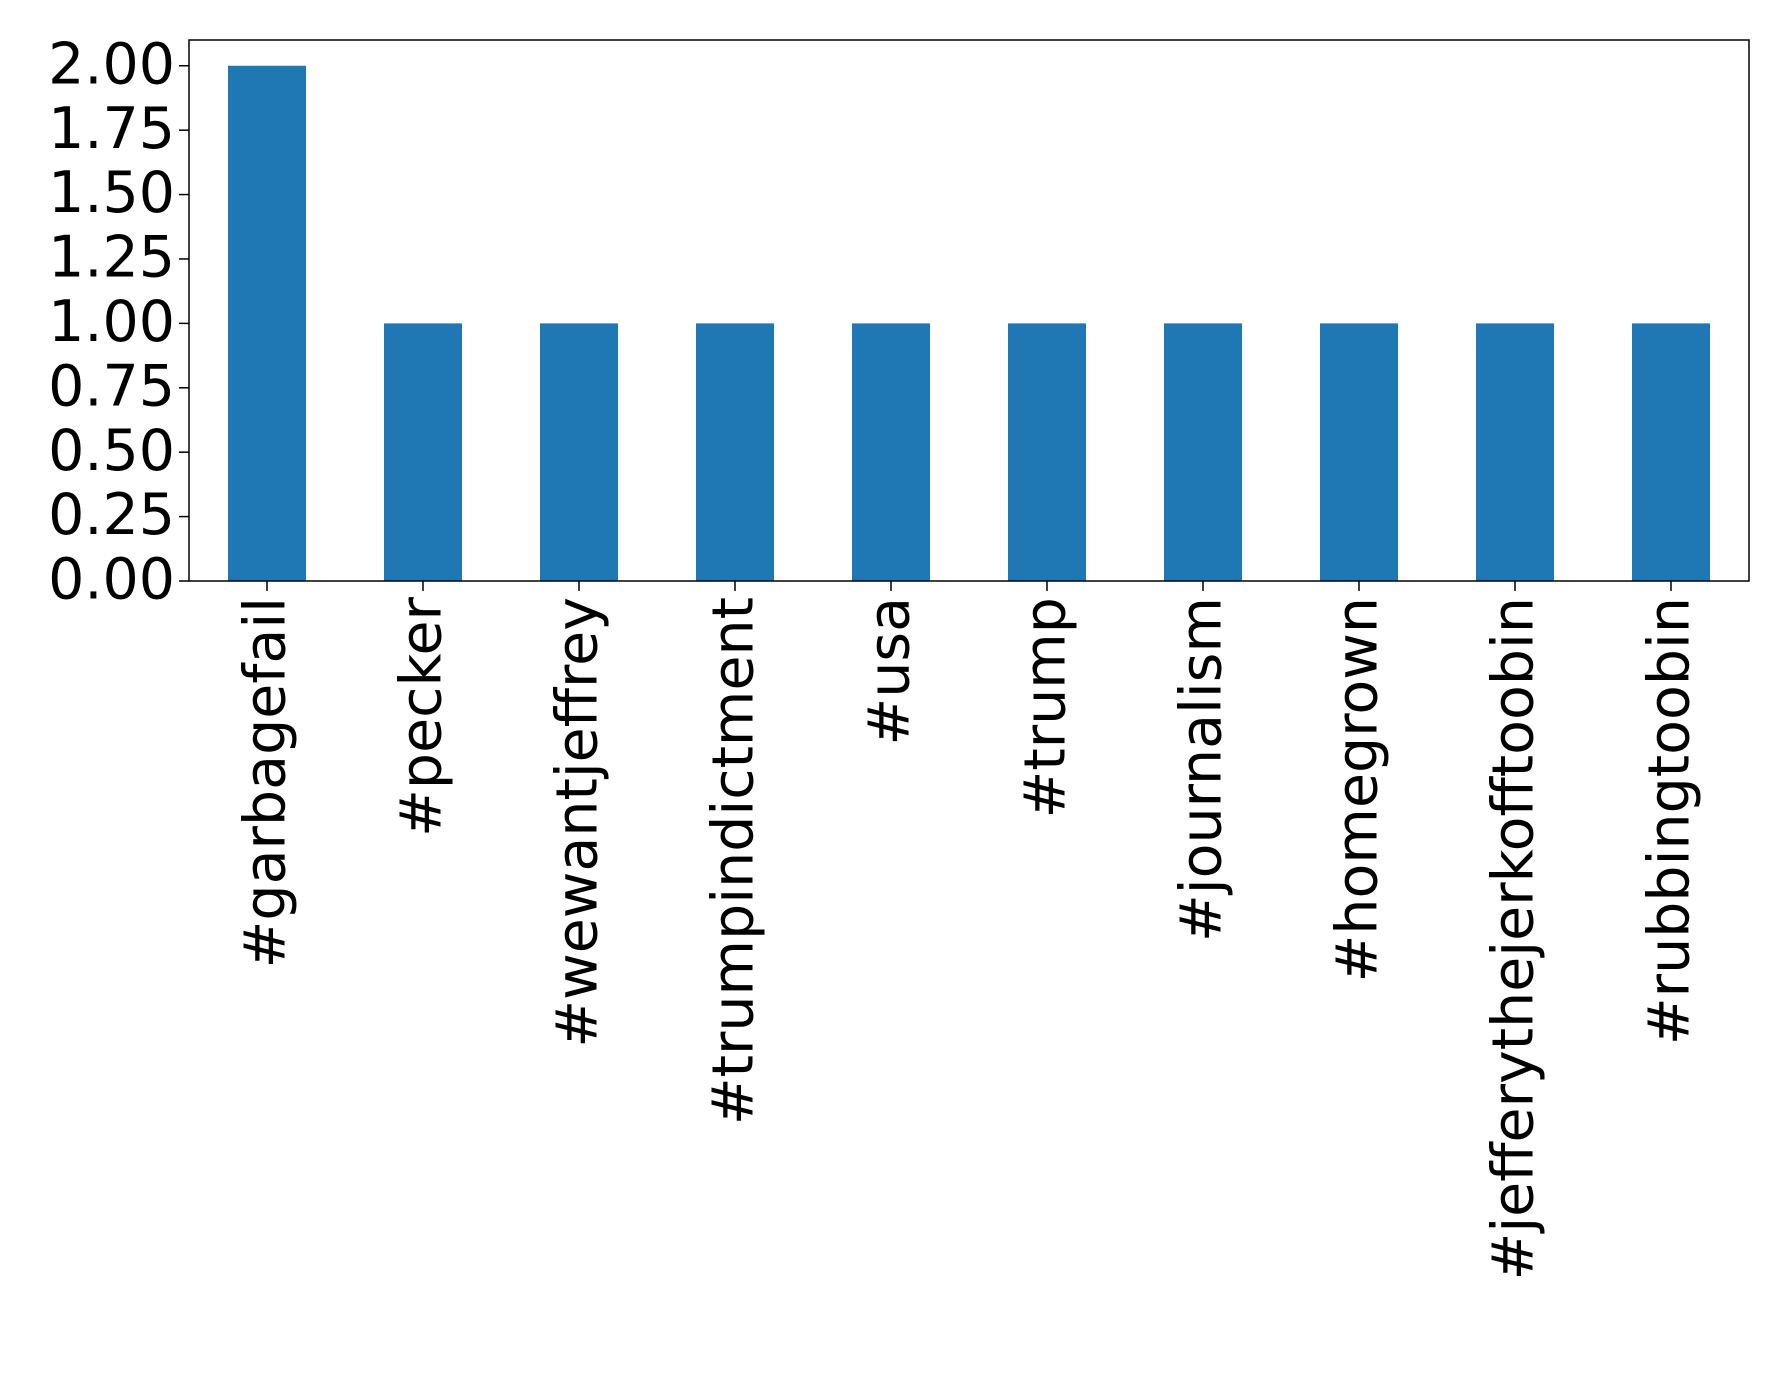 This screenshot has height=1378, width=1778. What do you see at coordinates (111, 258) in the screenshot?
I see `y-tick-label: 1.25` at bounding box center [111, 258].